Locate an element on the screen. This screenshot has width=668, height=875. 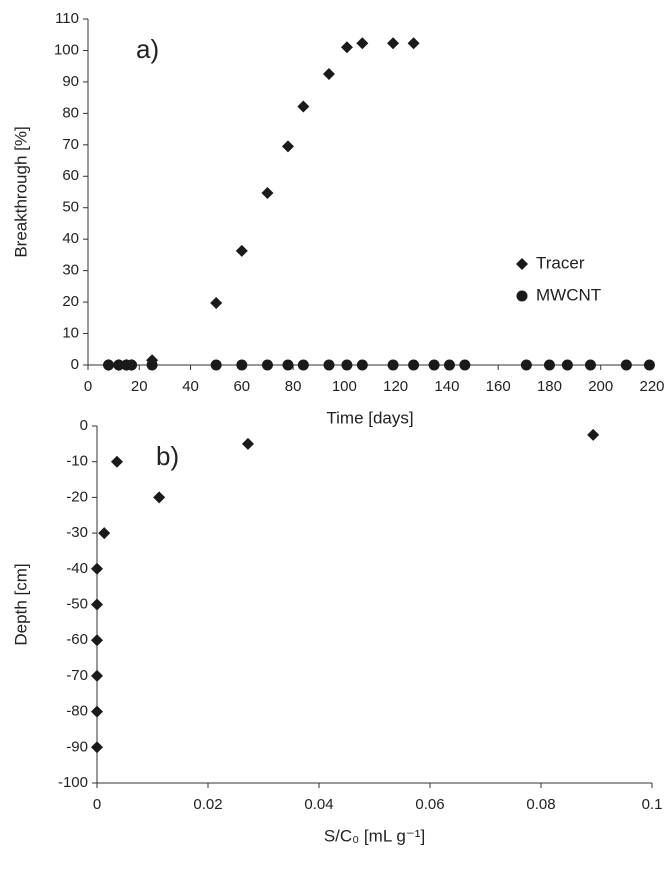
x-tick-label: 20 is located at coordinates (139, 386).